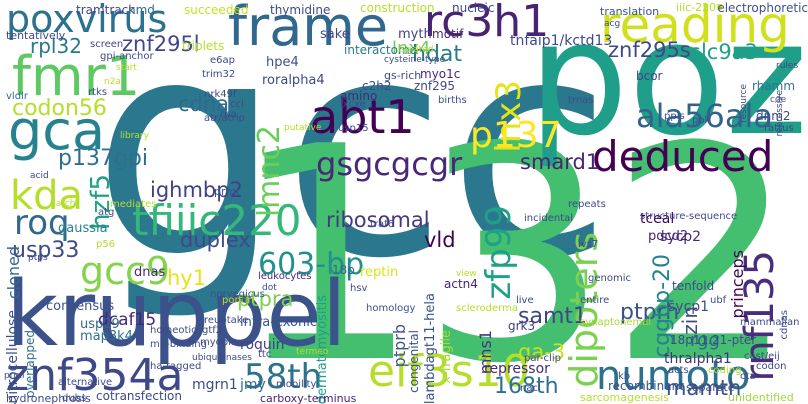  What do you see at coordinates (704, 388) in the screenshot?
I see `cloud-word: mamth` at bounding box center [704, 388].